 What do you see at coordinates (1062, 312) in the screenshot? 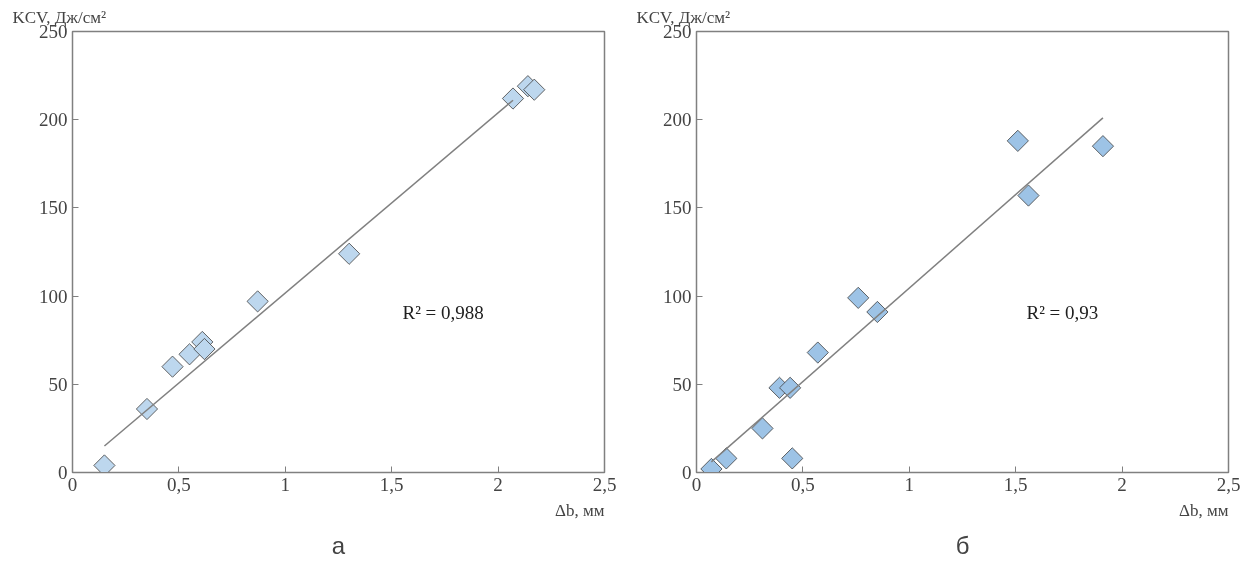
I see `annotation: R² = 0,93` at bounding box center [1062, 312].